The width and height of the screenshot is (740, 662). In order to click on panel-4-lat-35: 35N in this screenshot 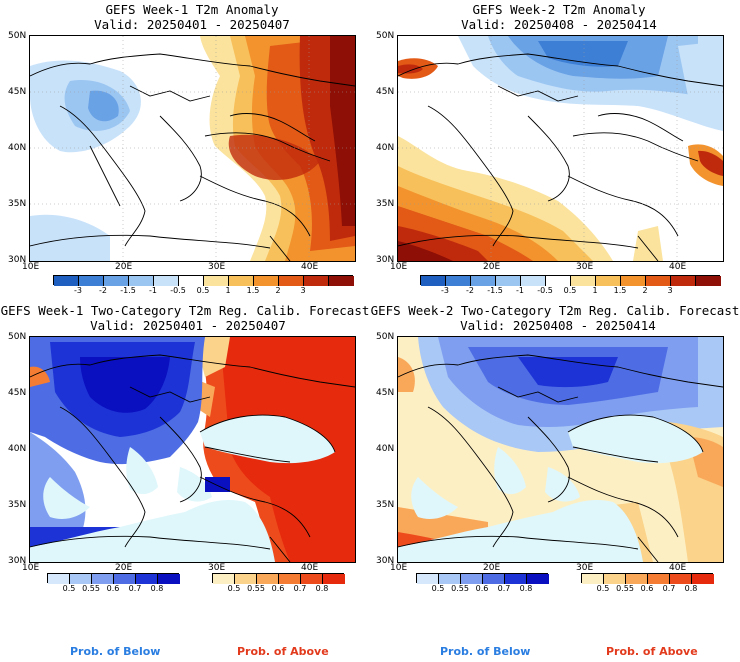, I will do `click(385, 505)`.